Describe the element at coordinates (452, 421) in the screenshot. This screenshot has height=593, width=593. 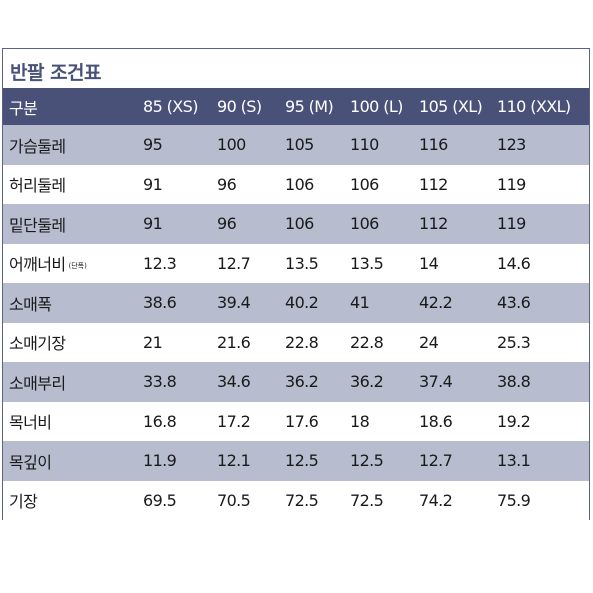
I see `table-cell: 18.6` at that location.